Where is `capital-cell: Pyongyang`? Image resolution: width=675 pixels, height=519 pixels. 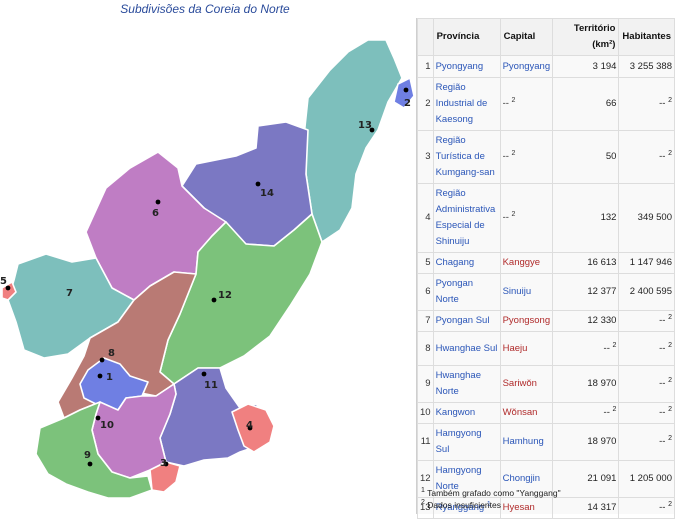 capital-cell: Pyongyang is located at coordinates (526, 66).